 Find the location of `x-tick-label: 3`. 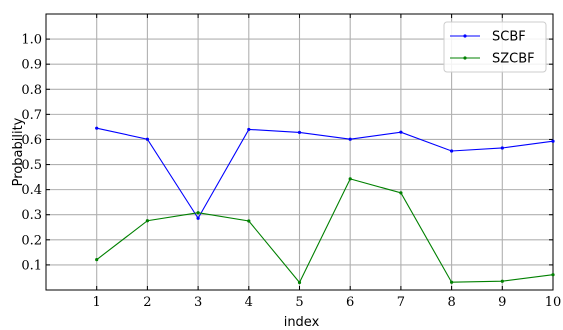

x-tick-label: 3 is located at coordinates (198, 302).